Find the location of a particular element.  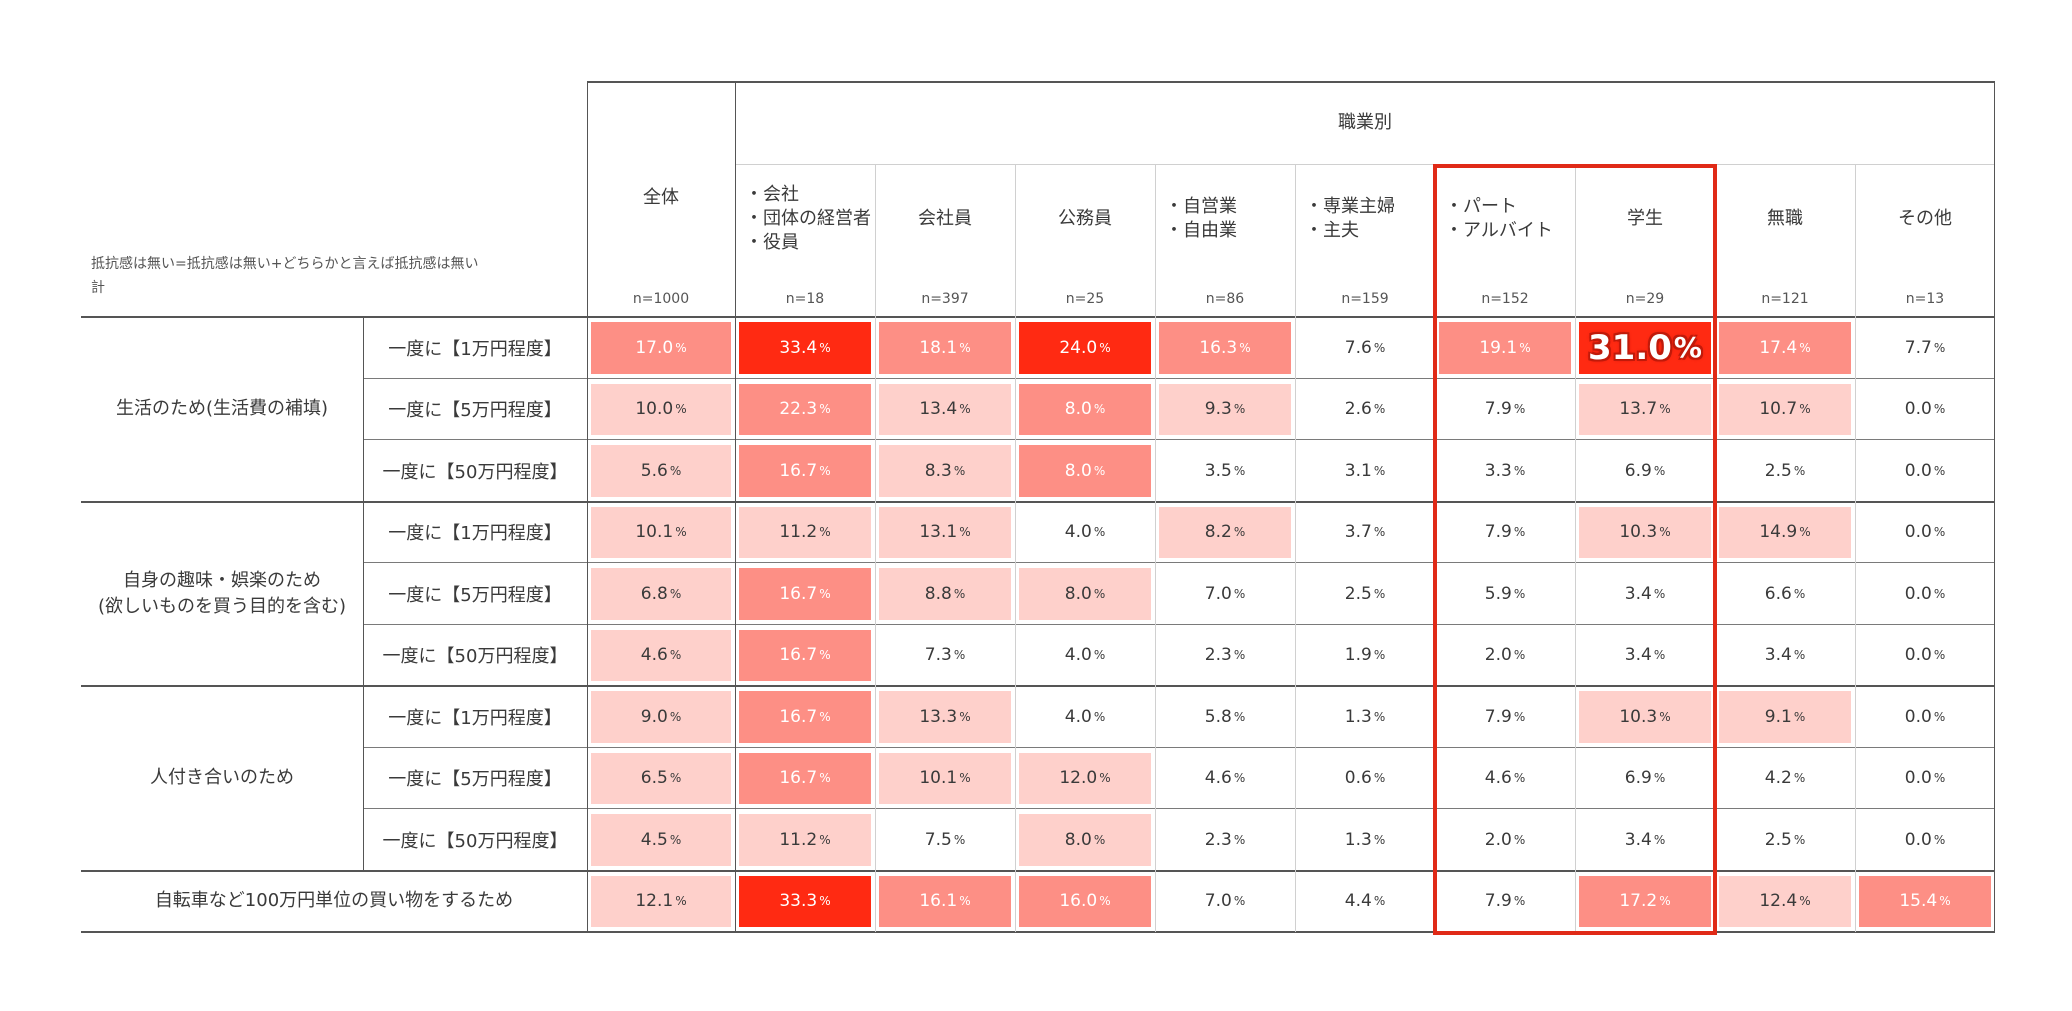

data-cell: 2.5% is located at coordinates (1365, 594).